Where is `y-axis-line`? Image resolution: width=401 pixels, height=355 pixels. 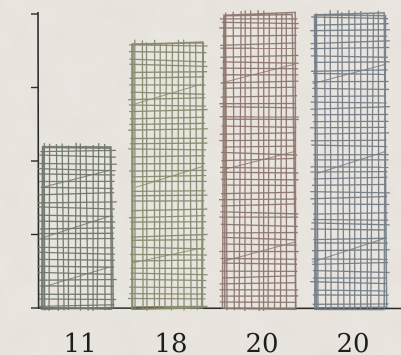
y-axis-line is located at coordinates (38, 160).